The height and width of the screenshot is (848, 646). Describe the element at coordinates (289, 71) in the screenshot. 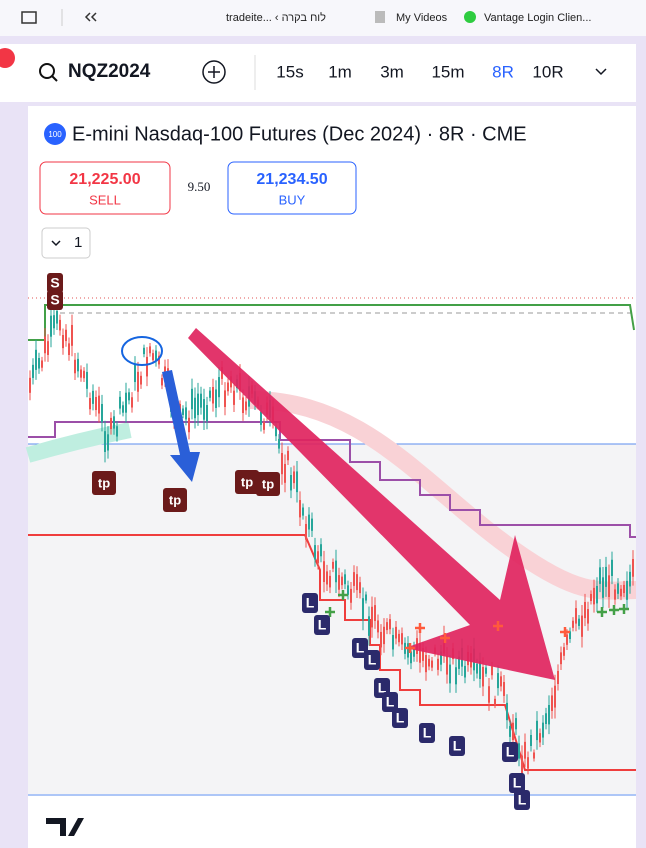

I see `interval: 15s` at that location.